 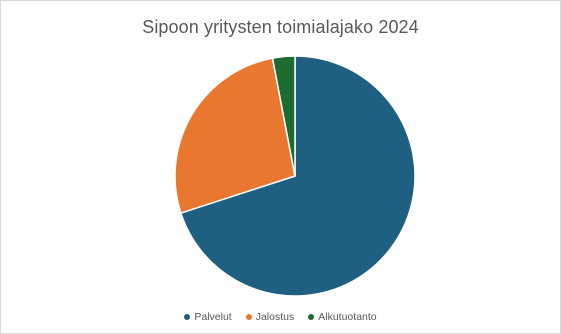 I want to click on pie-slice-alkutuotanto, so click(x=283, y=116).